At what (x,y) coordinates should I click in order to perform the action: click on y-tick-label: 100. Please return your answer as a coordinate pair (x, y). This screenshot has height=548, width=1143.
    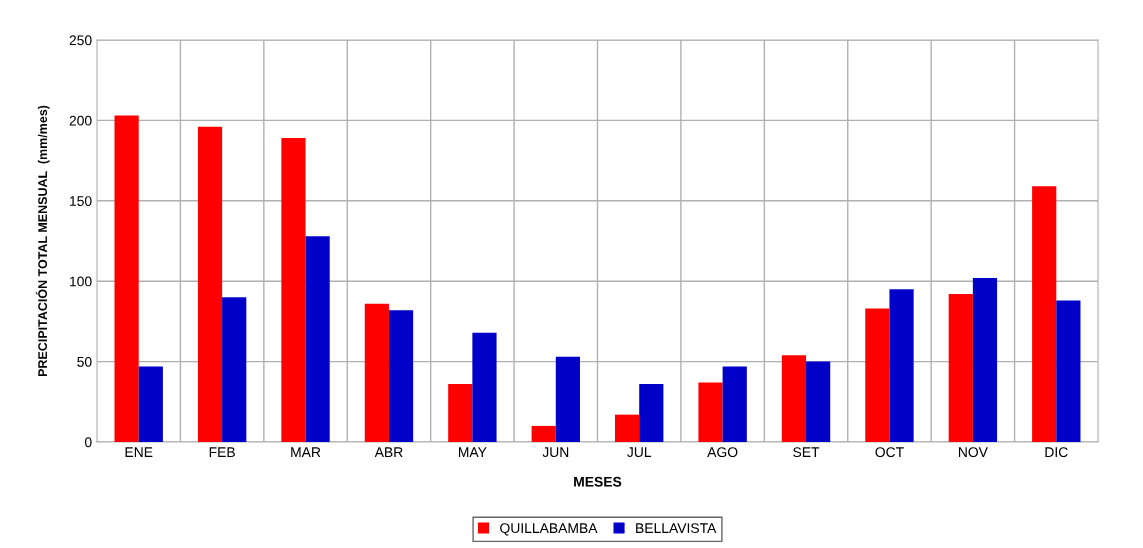
    Looking at the image, I should click on (81, 281).